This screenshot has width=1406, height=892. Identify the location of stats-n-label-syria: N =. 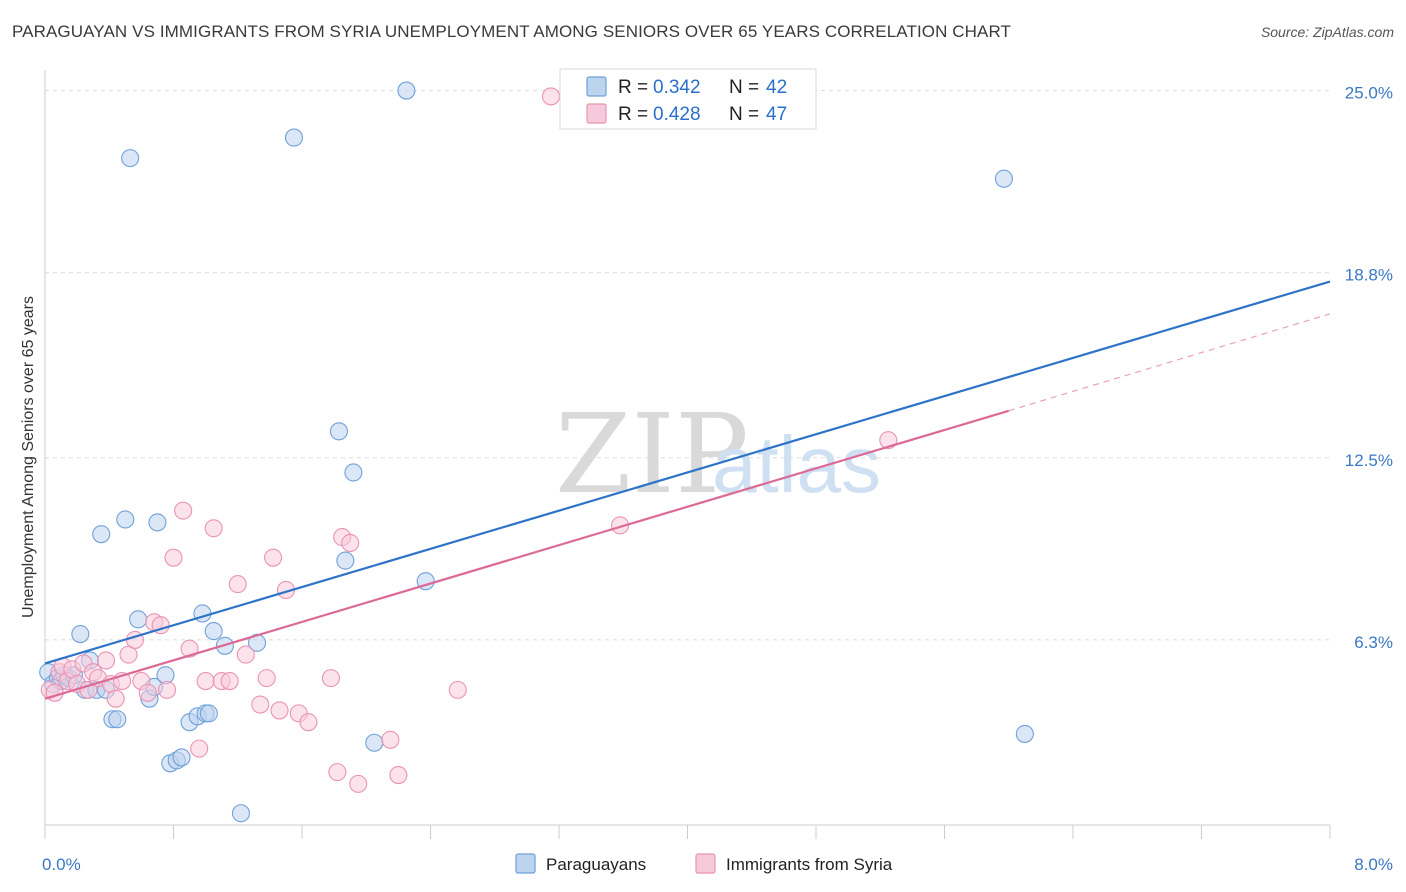
(744, 114).